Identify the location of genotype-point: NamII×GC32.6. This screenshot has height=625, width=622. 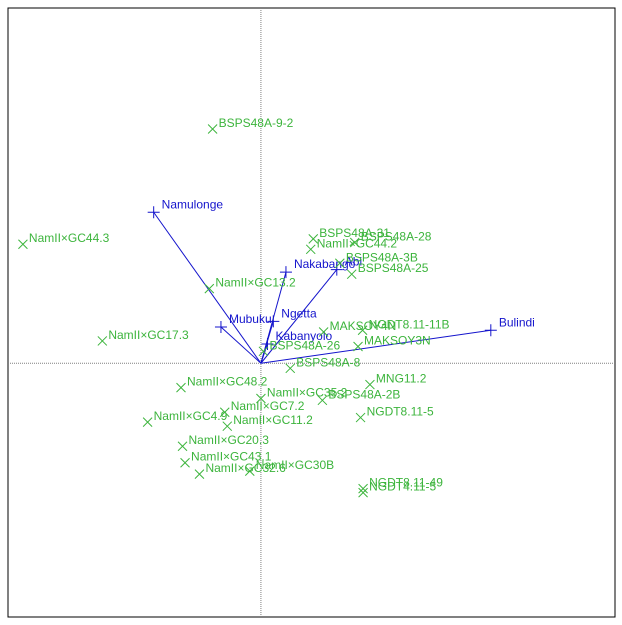
(240, 470).